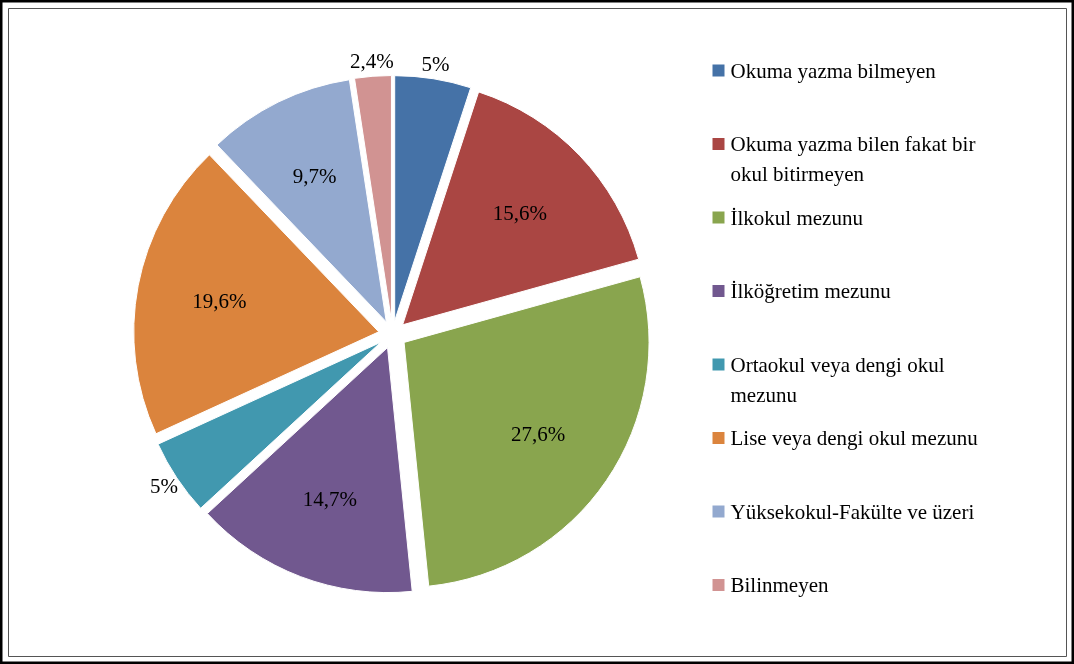 The image size is (1074, 664). I want to click on data-label: 14,7%, so click(330, 499).